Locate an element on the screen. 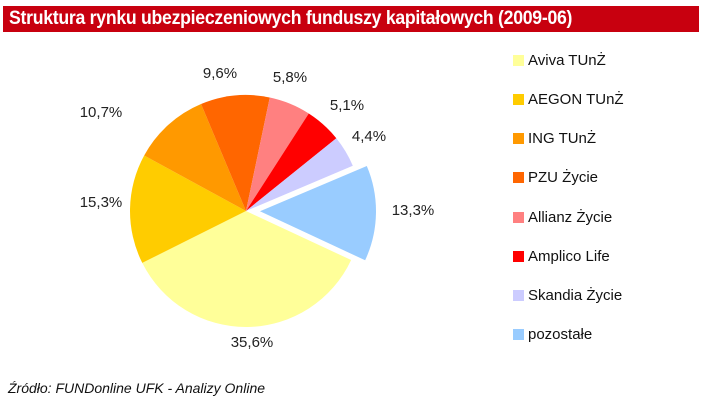 The height and width of the screenshot is (409, 702). legend-item-skandia: Skandia Życie is located at coordinates (567, 295).